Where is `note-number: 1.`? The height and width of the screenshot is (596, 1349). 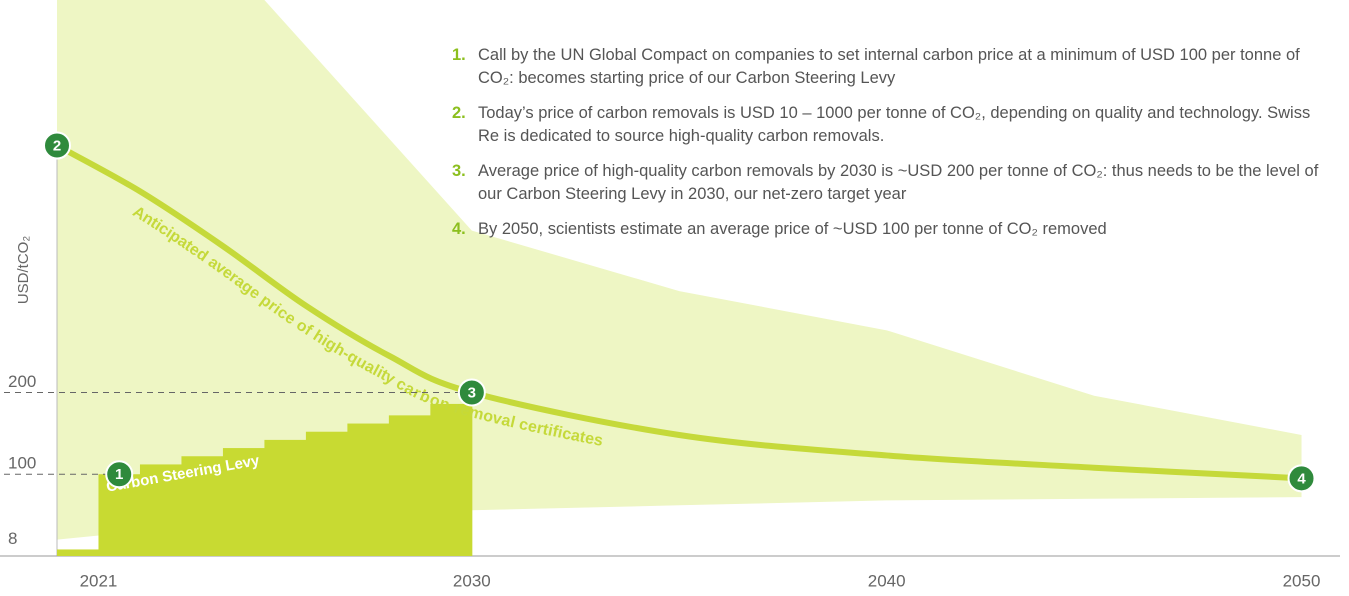
note-number: 1. is located at coordinates (459, 55).